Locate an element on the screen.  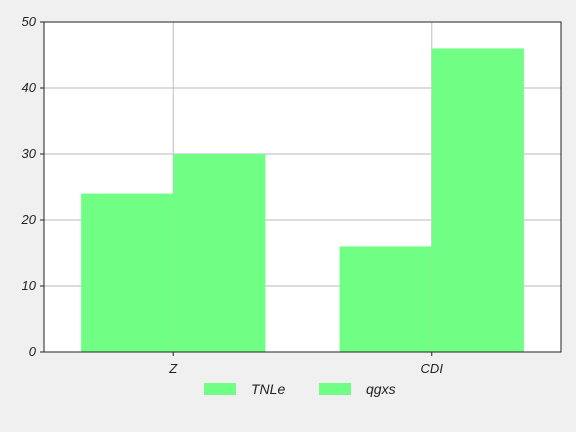
x-tick-label: Z is located at coordinates (173, 368).